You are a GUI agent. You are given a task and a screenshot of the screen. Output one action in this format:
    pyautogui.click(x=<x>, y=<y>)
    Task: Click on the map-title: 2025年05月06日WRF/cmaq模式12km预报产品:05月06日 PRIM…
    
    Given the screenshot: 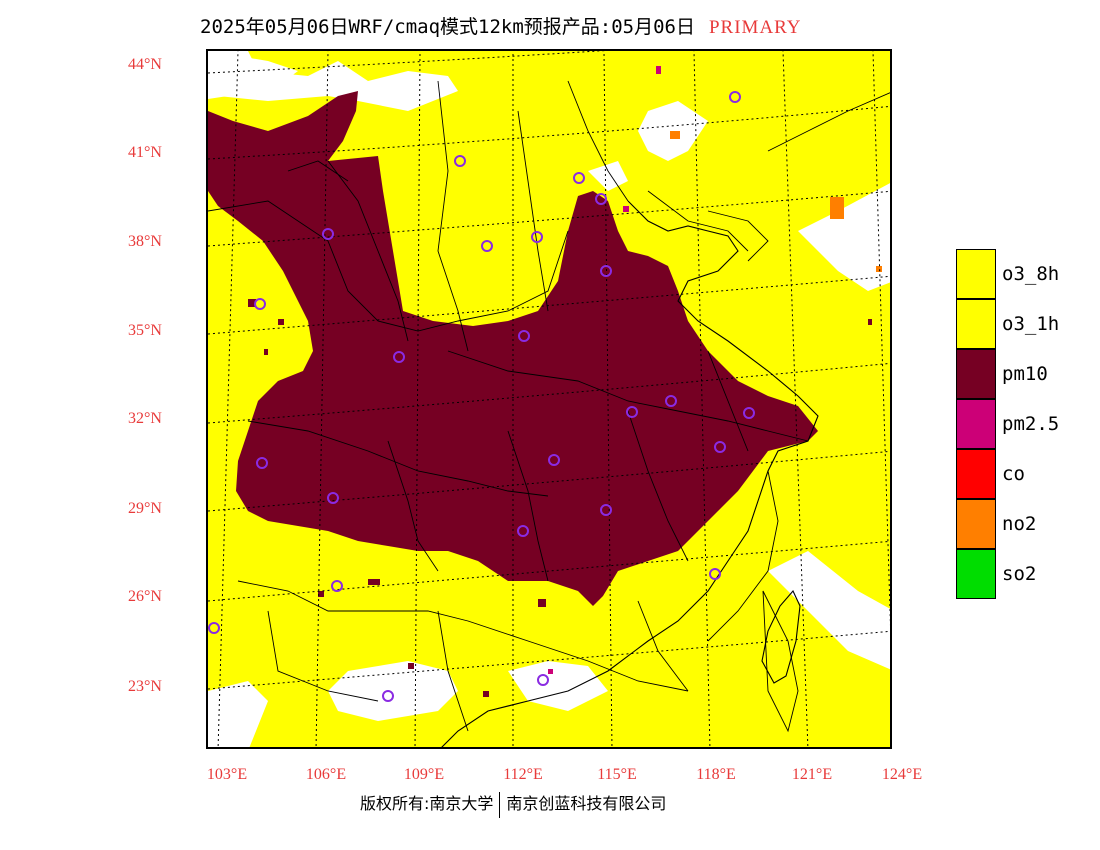 What is the action you would take?
    pyautogui.click(x=501, y=25)
    